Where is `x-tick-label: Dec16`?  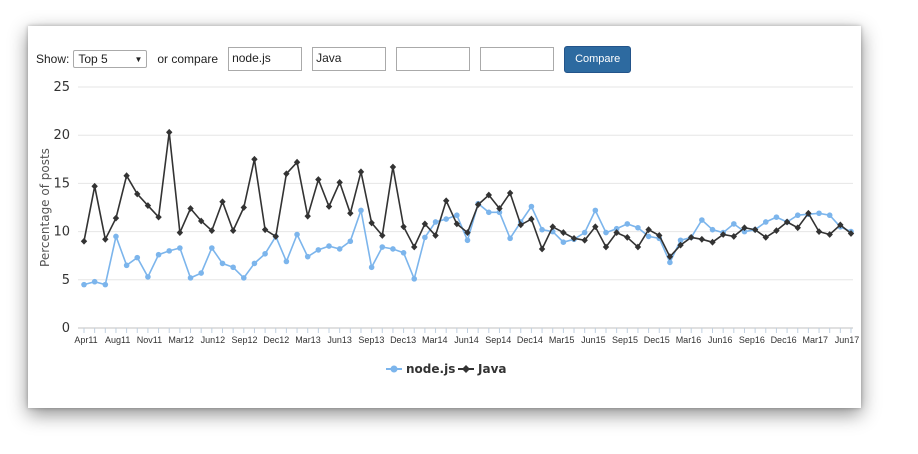 x-tick-label: Dec16 is located at coordinates (784, 340).